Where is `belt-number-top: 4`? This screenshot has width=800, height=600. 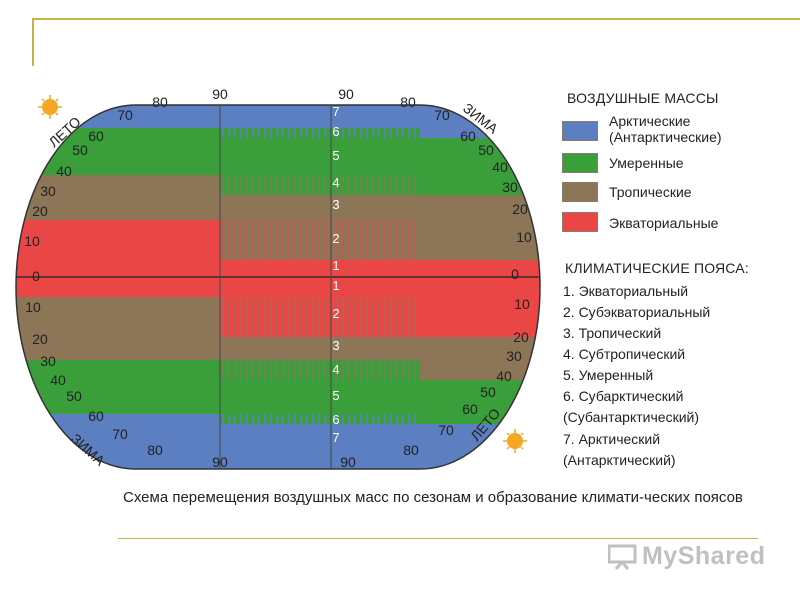 belt-number-top: 4 is located at coordinates (335, 182).